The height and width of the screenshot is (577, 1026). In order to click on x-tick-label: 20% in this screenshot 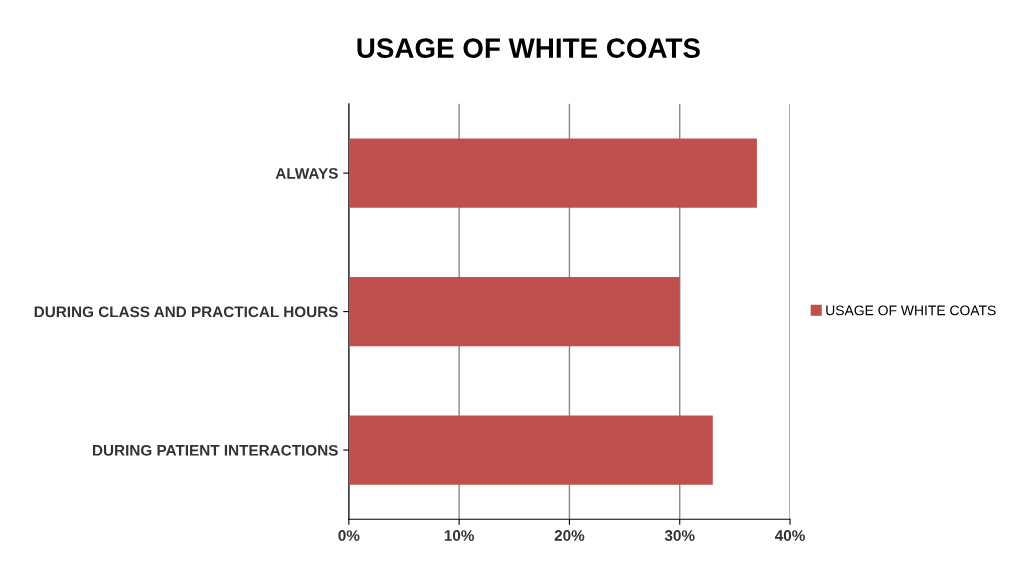, I will do `click(569, 535)`.